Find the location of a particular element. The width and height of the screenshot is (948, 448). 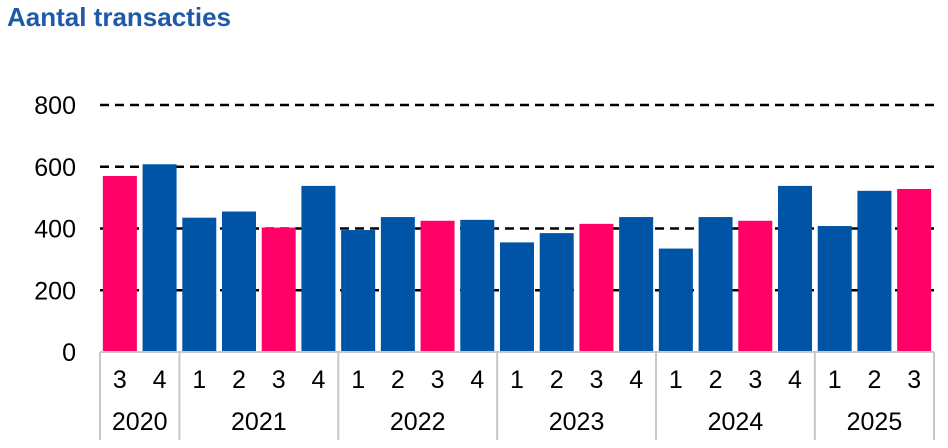

year-label: 2022 is located at coordinates (418, 422).